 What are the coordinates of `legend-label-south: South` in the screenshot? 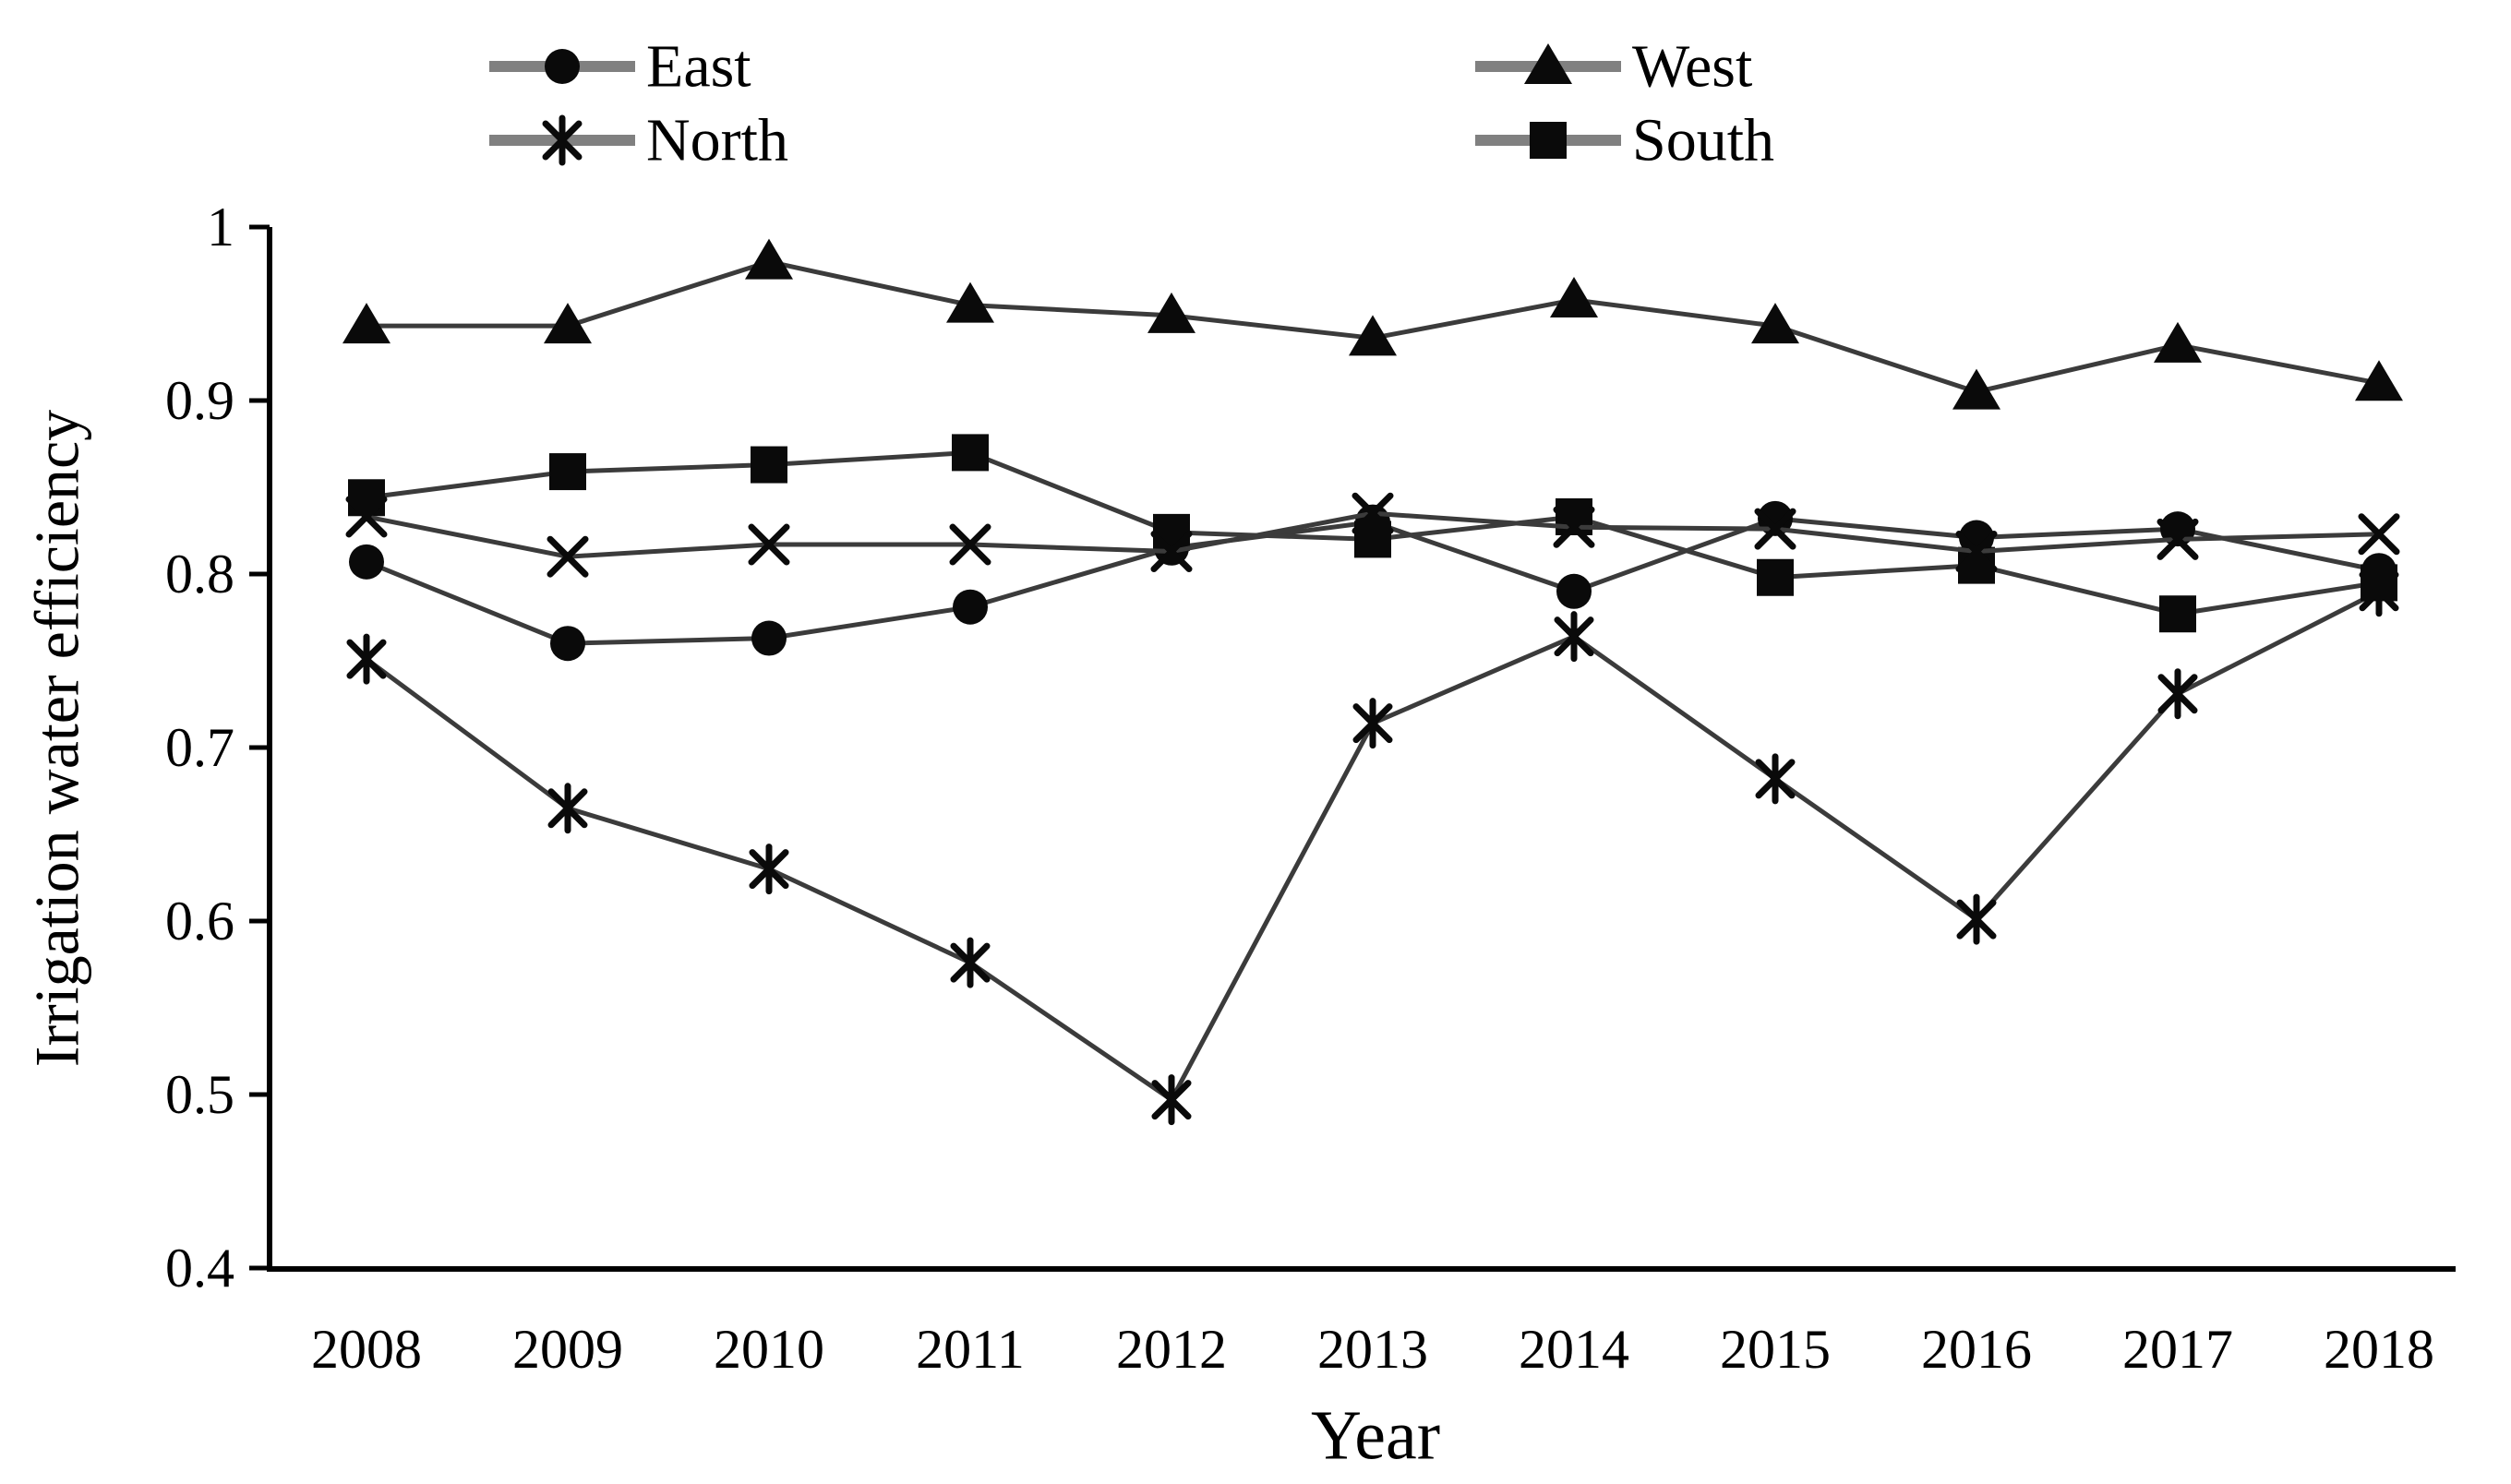 It's located at (1703, 140).